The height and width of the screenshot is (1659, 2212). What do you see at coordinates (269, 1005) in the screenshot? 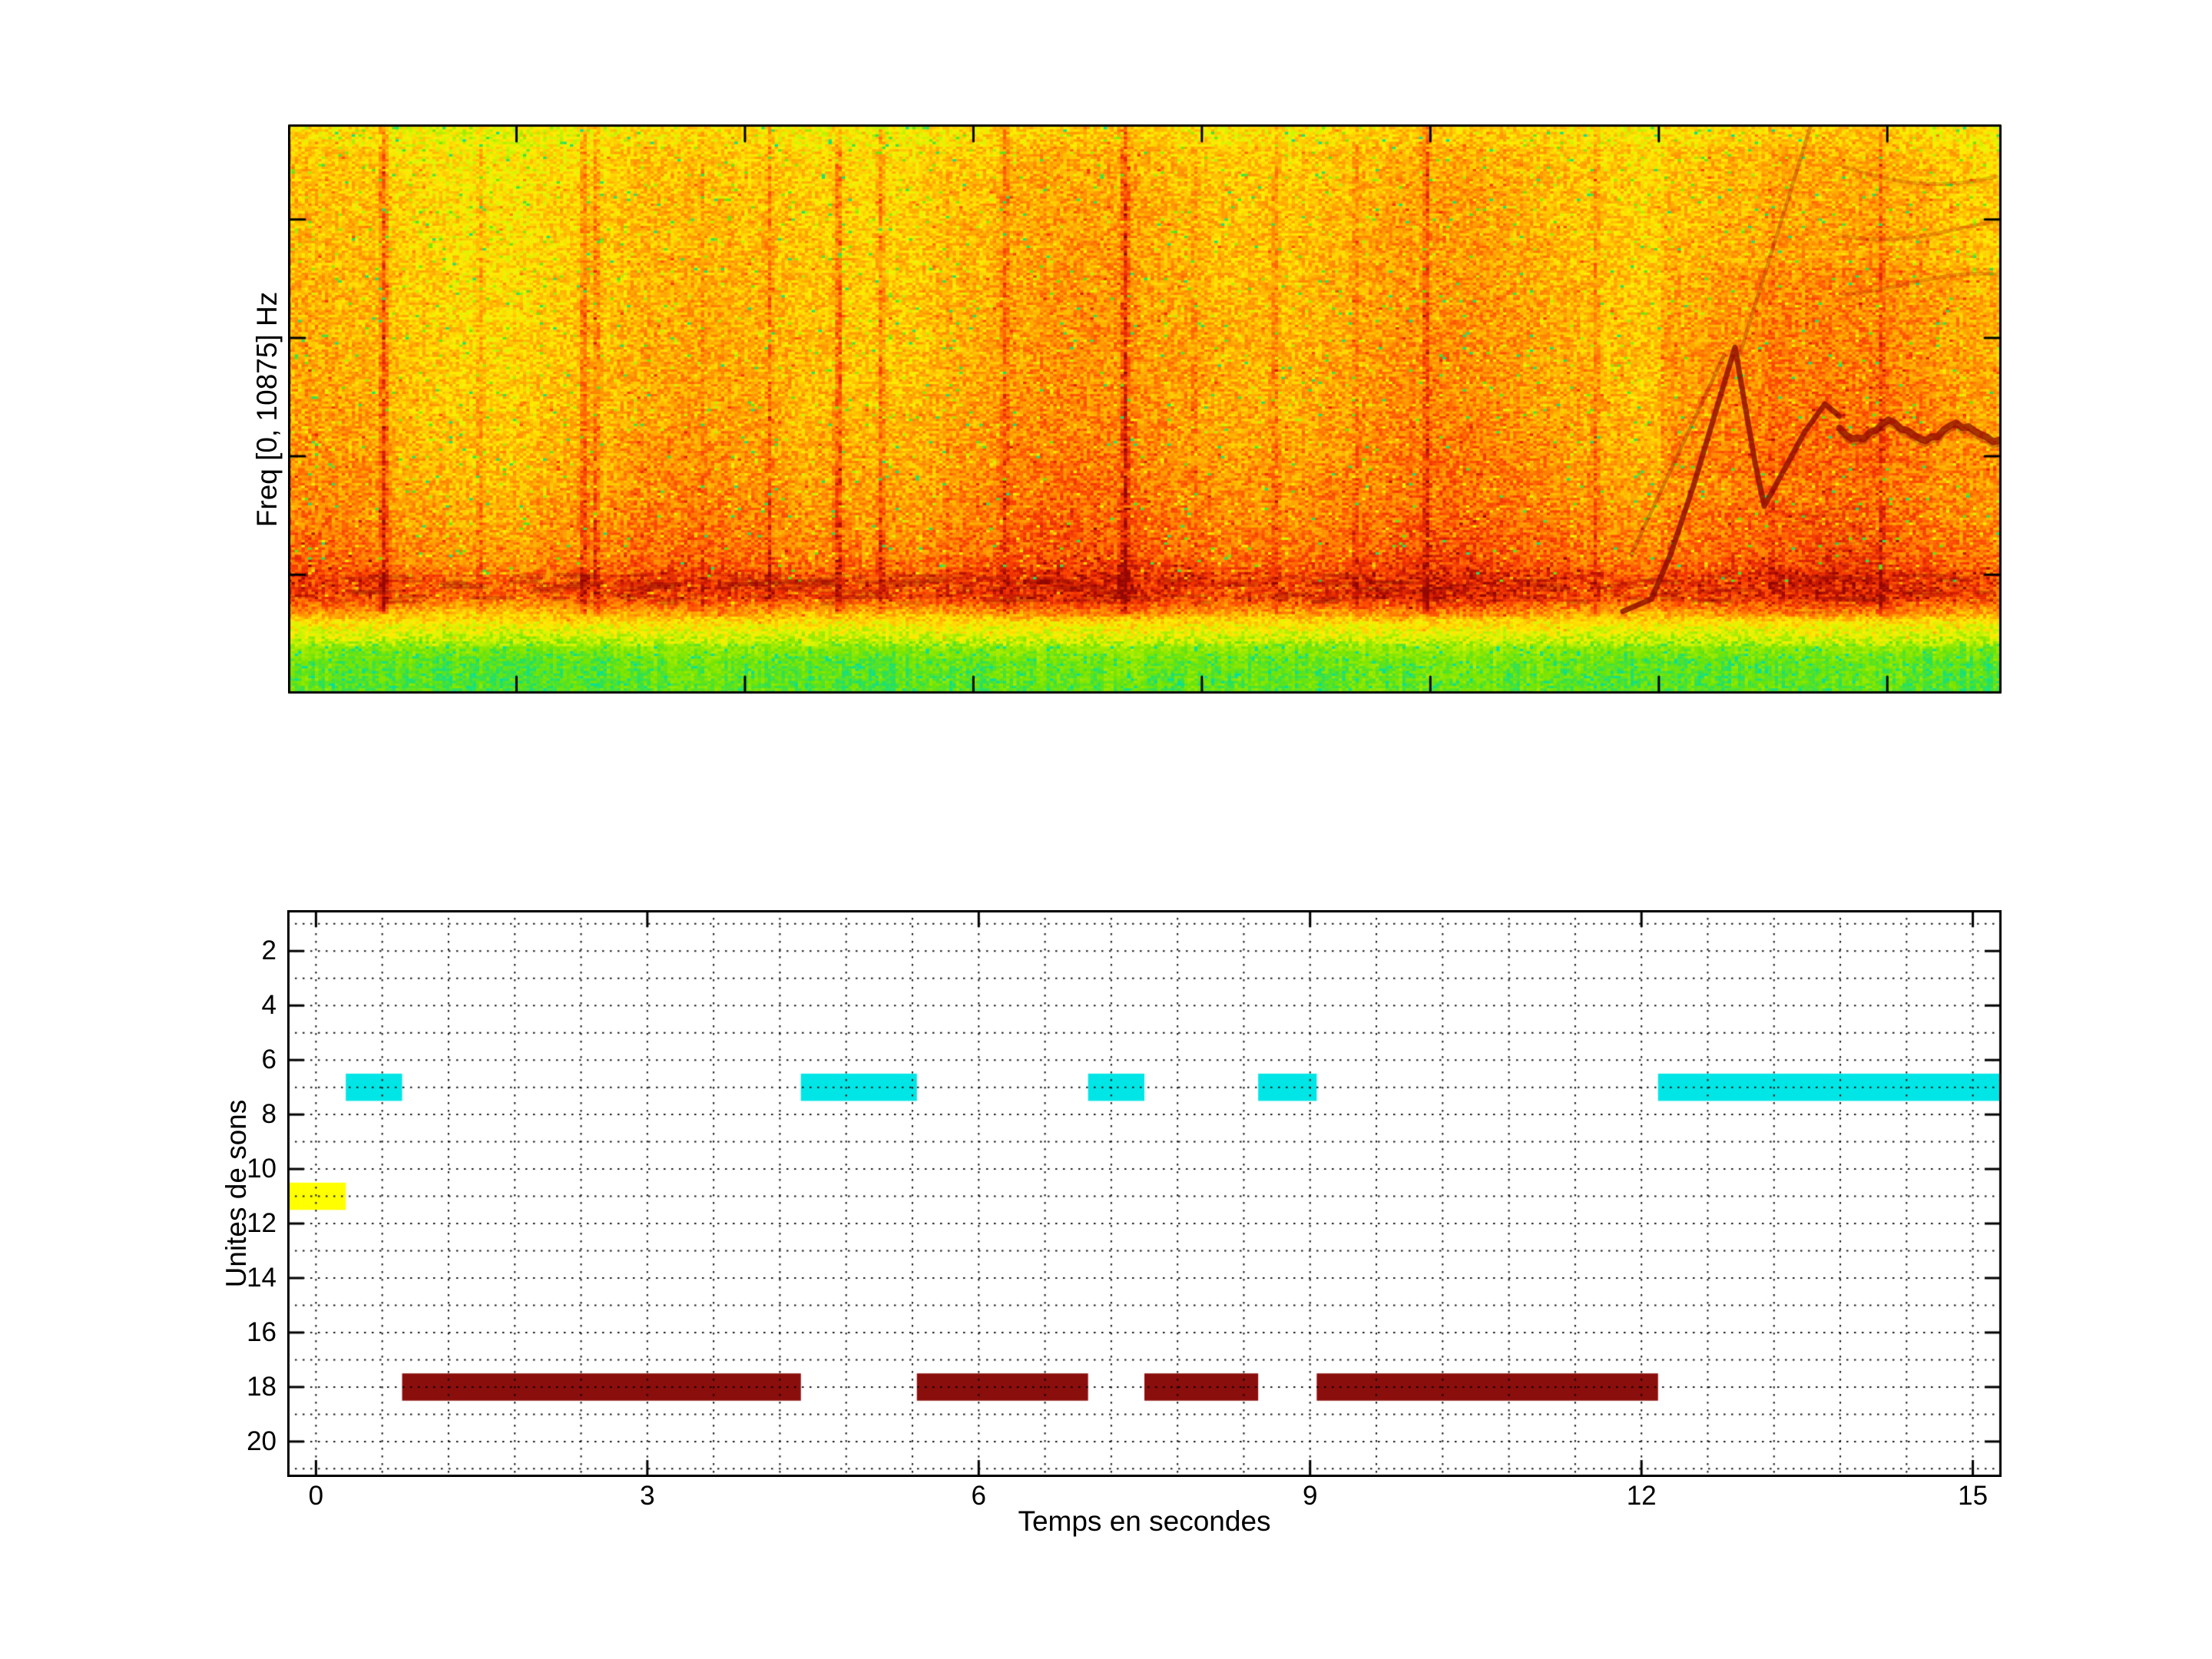
I see `y-tick-label: 4` at bounding box center [269, 1005].